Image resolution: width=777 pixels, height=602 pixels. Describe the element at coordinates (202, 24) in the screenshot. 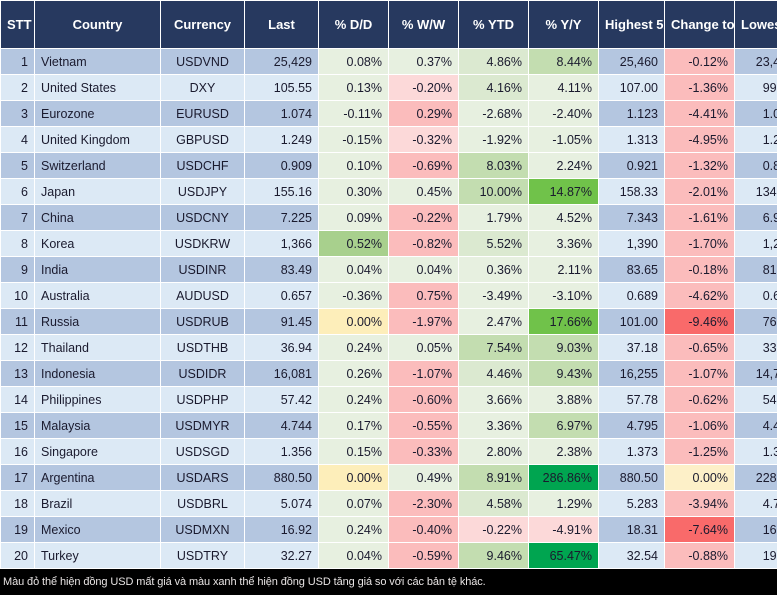

I see `column-header-currency: Currency` at that location.